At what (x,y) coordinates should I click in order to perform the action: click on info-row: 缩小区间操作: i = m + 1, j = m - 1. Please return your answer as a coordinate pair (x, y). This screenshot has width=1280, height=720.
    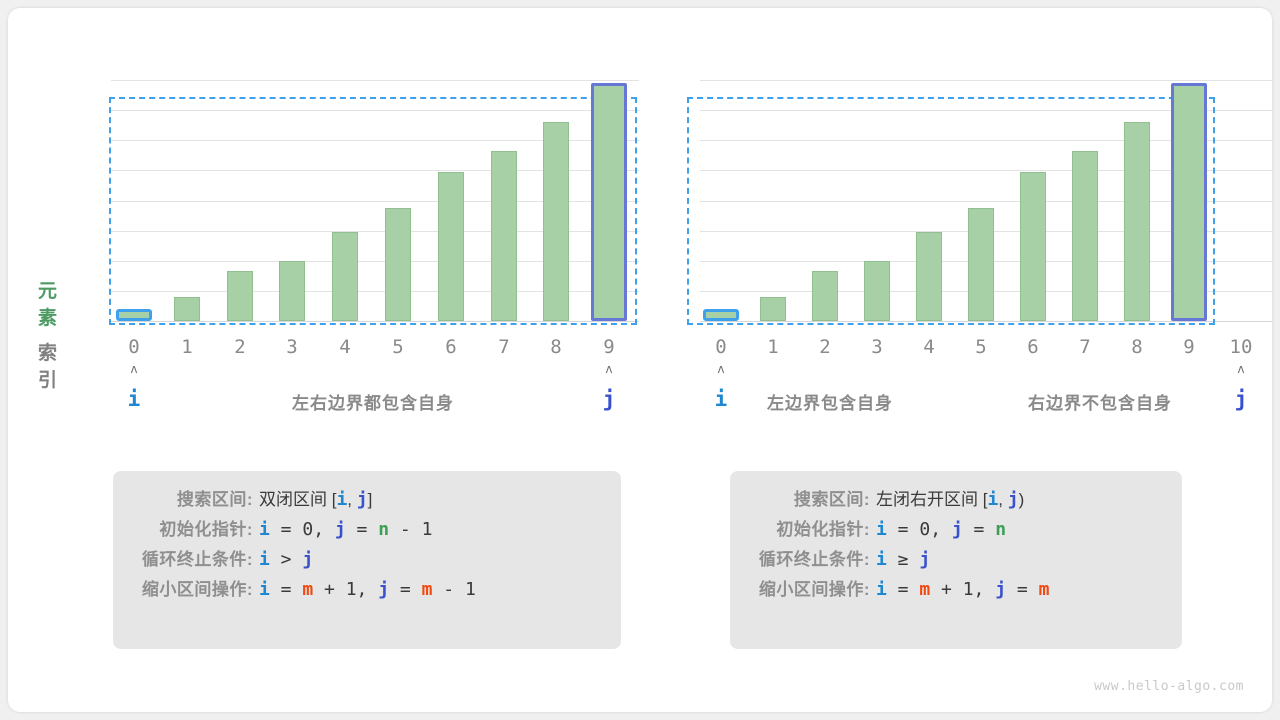
    Looking at the image, I should click on (367, 590).